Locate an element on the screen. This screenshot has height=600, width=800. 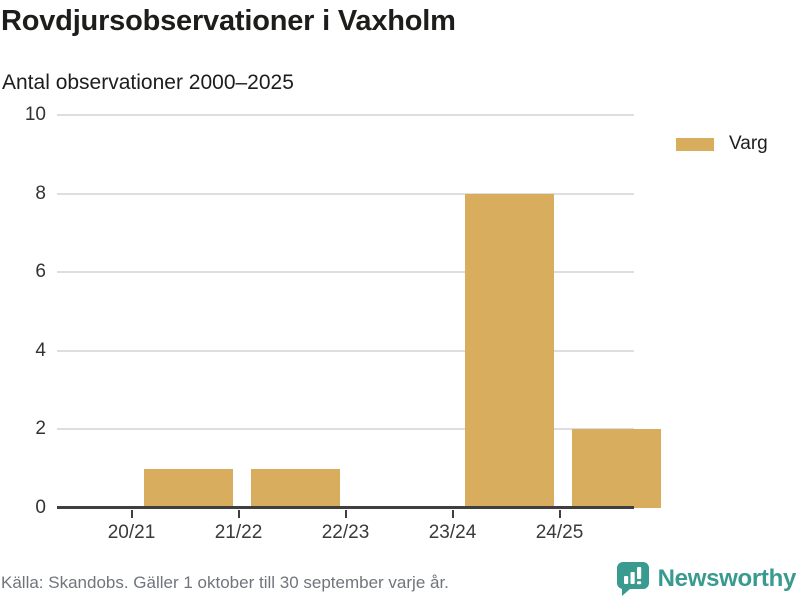
x-axis-label-20/21: 20/21 is located at coordinates (131, 532).